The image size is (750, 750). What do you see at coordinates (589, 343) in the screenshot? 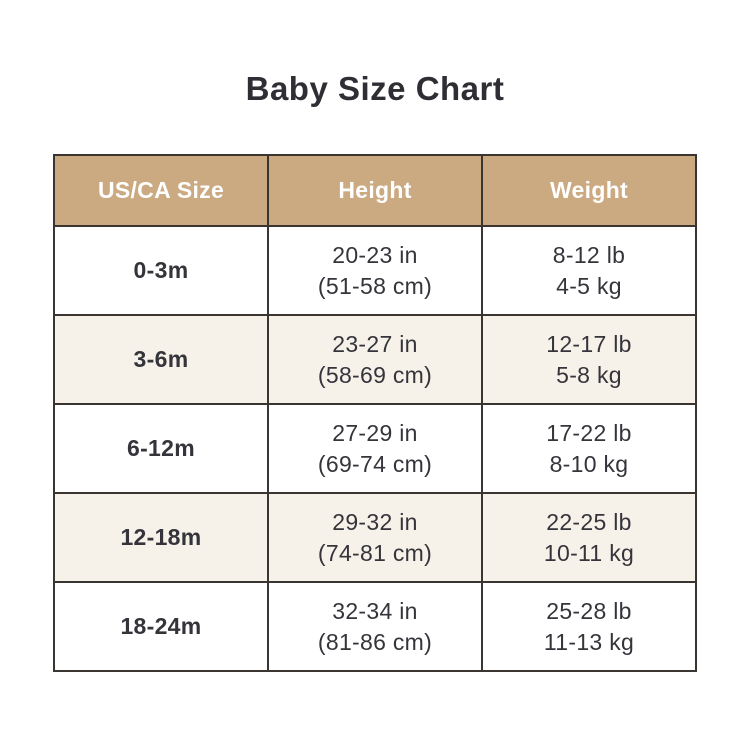
I see `weight-pounds: 12-17 lb` at bounding box center [589, 343].